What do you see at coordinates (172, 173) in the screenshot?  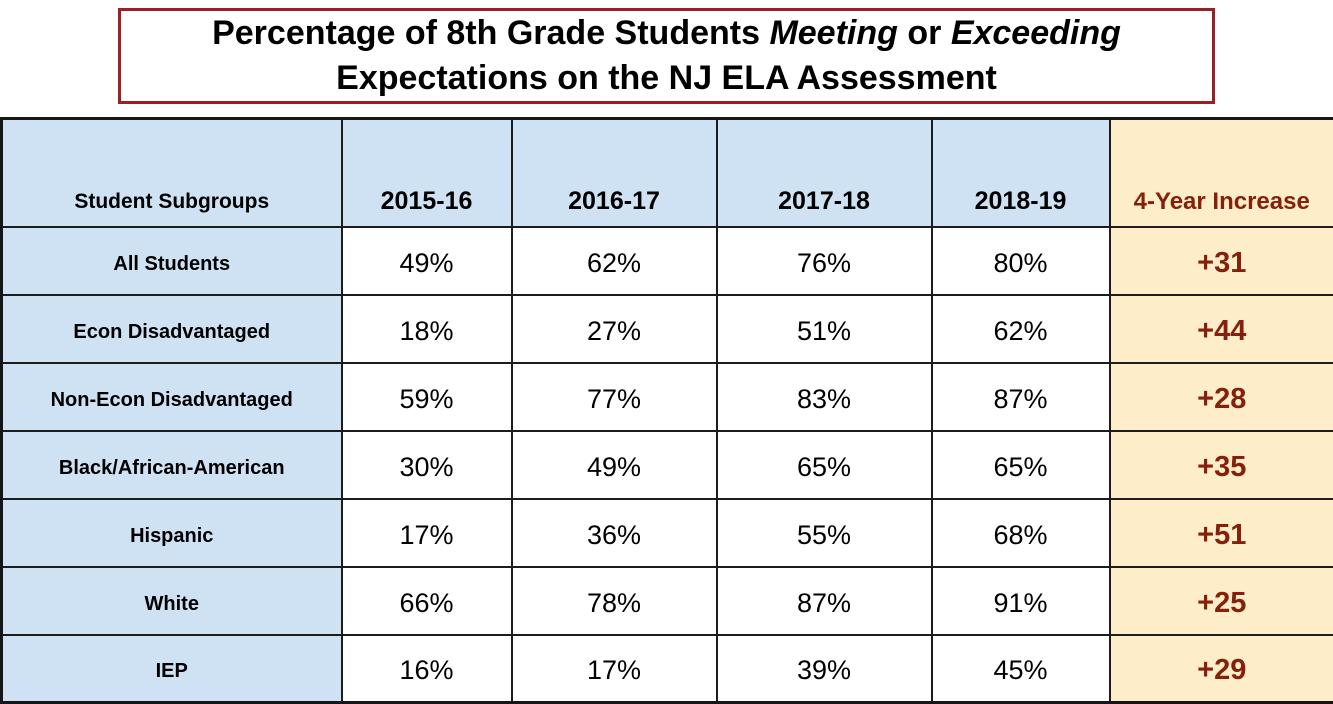 I see `header-student-subgroups: Student Subgroups` at bounding box center [172, 173].